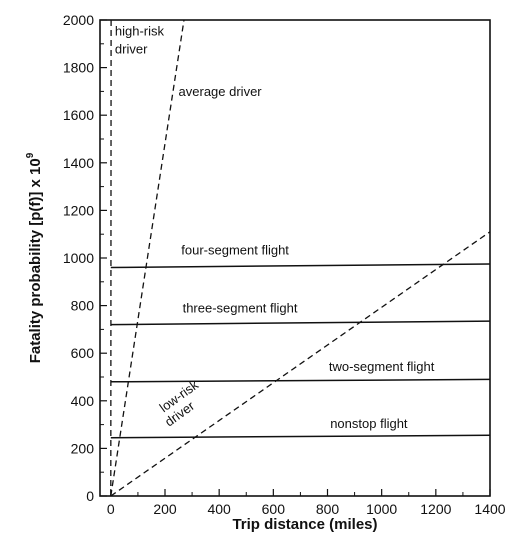 Image resolution: width=511 pixels, height=555 pixels. What do you see at coordinates (435, 509) in the screenshot?
I see `x-tick-label: 1200` at bounding box center [435, 509].